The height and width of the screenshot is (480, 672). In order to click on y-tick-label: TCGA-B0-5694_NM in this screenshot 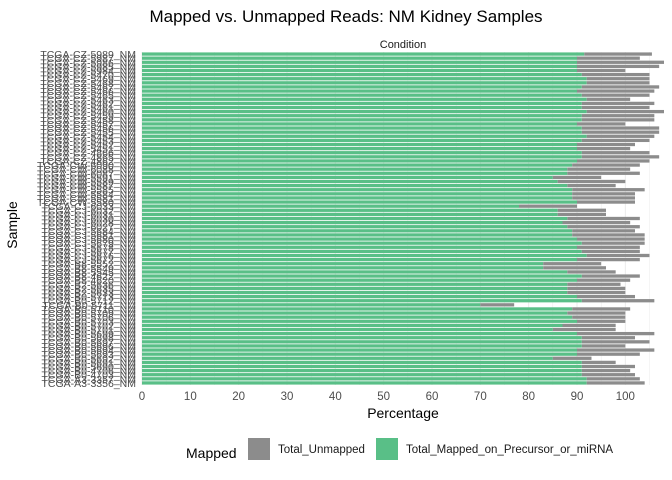, I will do `click(88, 351)`.